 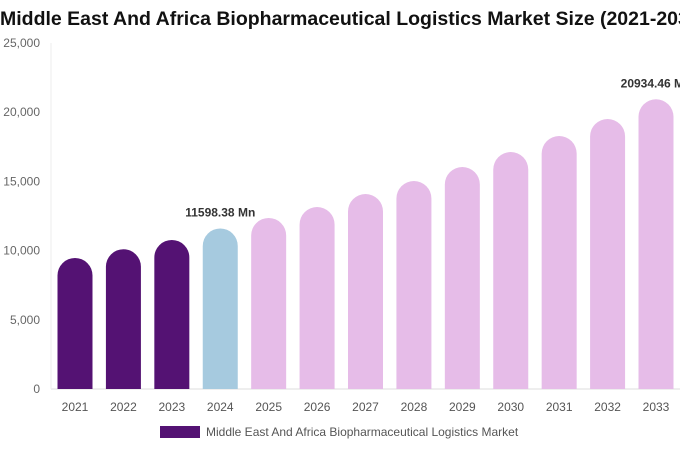 I want to click on x-tick-label: 2021, so click(x=75, y=407).